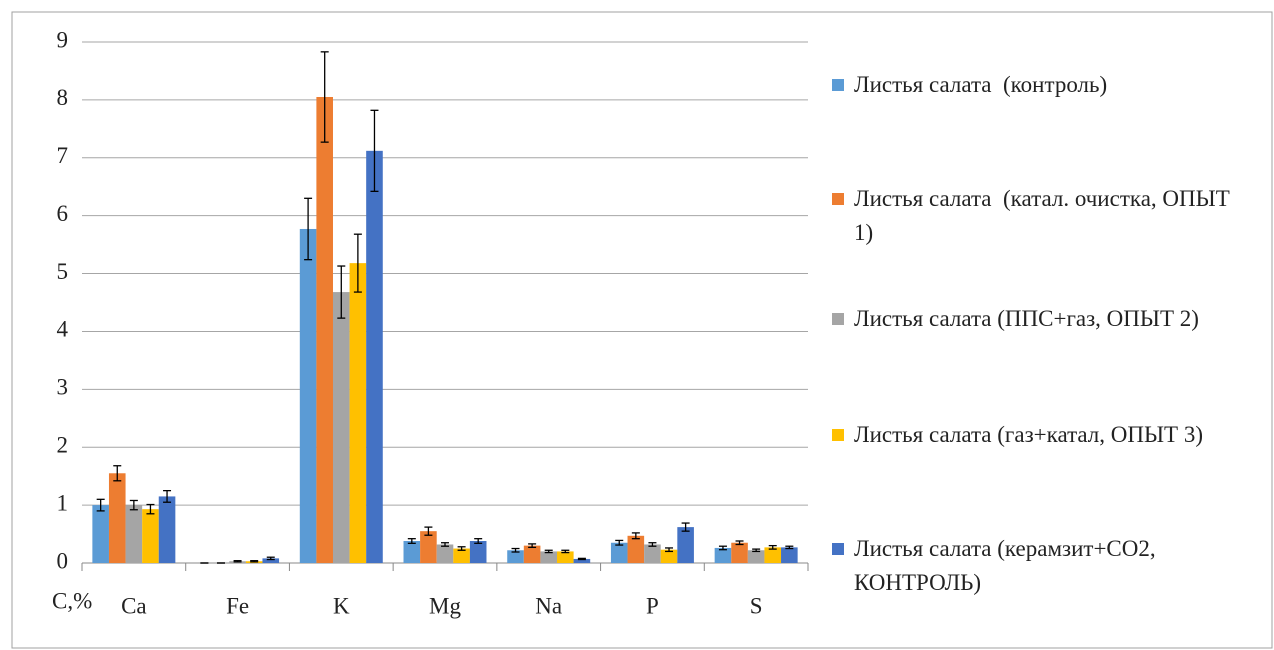 This screenshot has width=1274, height=650. What do you see at coordinates (63, 387) in the screenshot?
I see `y-tick-label: 3` at bounding box center [63, 387].